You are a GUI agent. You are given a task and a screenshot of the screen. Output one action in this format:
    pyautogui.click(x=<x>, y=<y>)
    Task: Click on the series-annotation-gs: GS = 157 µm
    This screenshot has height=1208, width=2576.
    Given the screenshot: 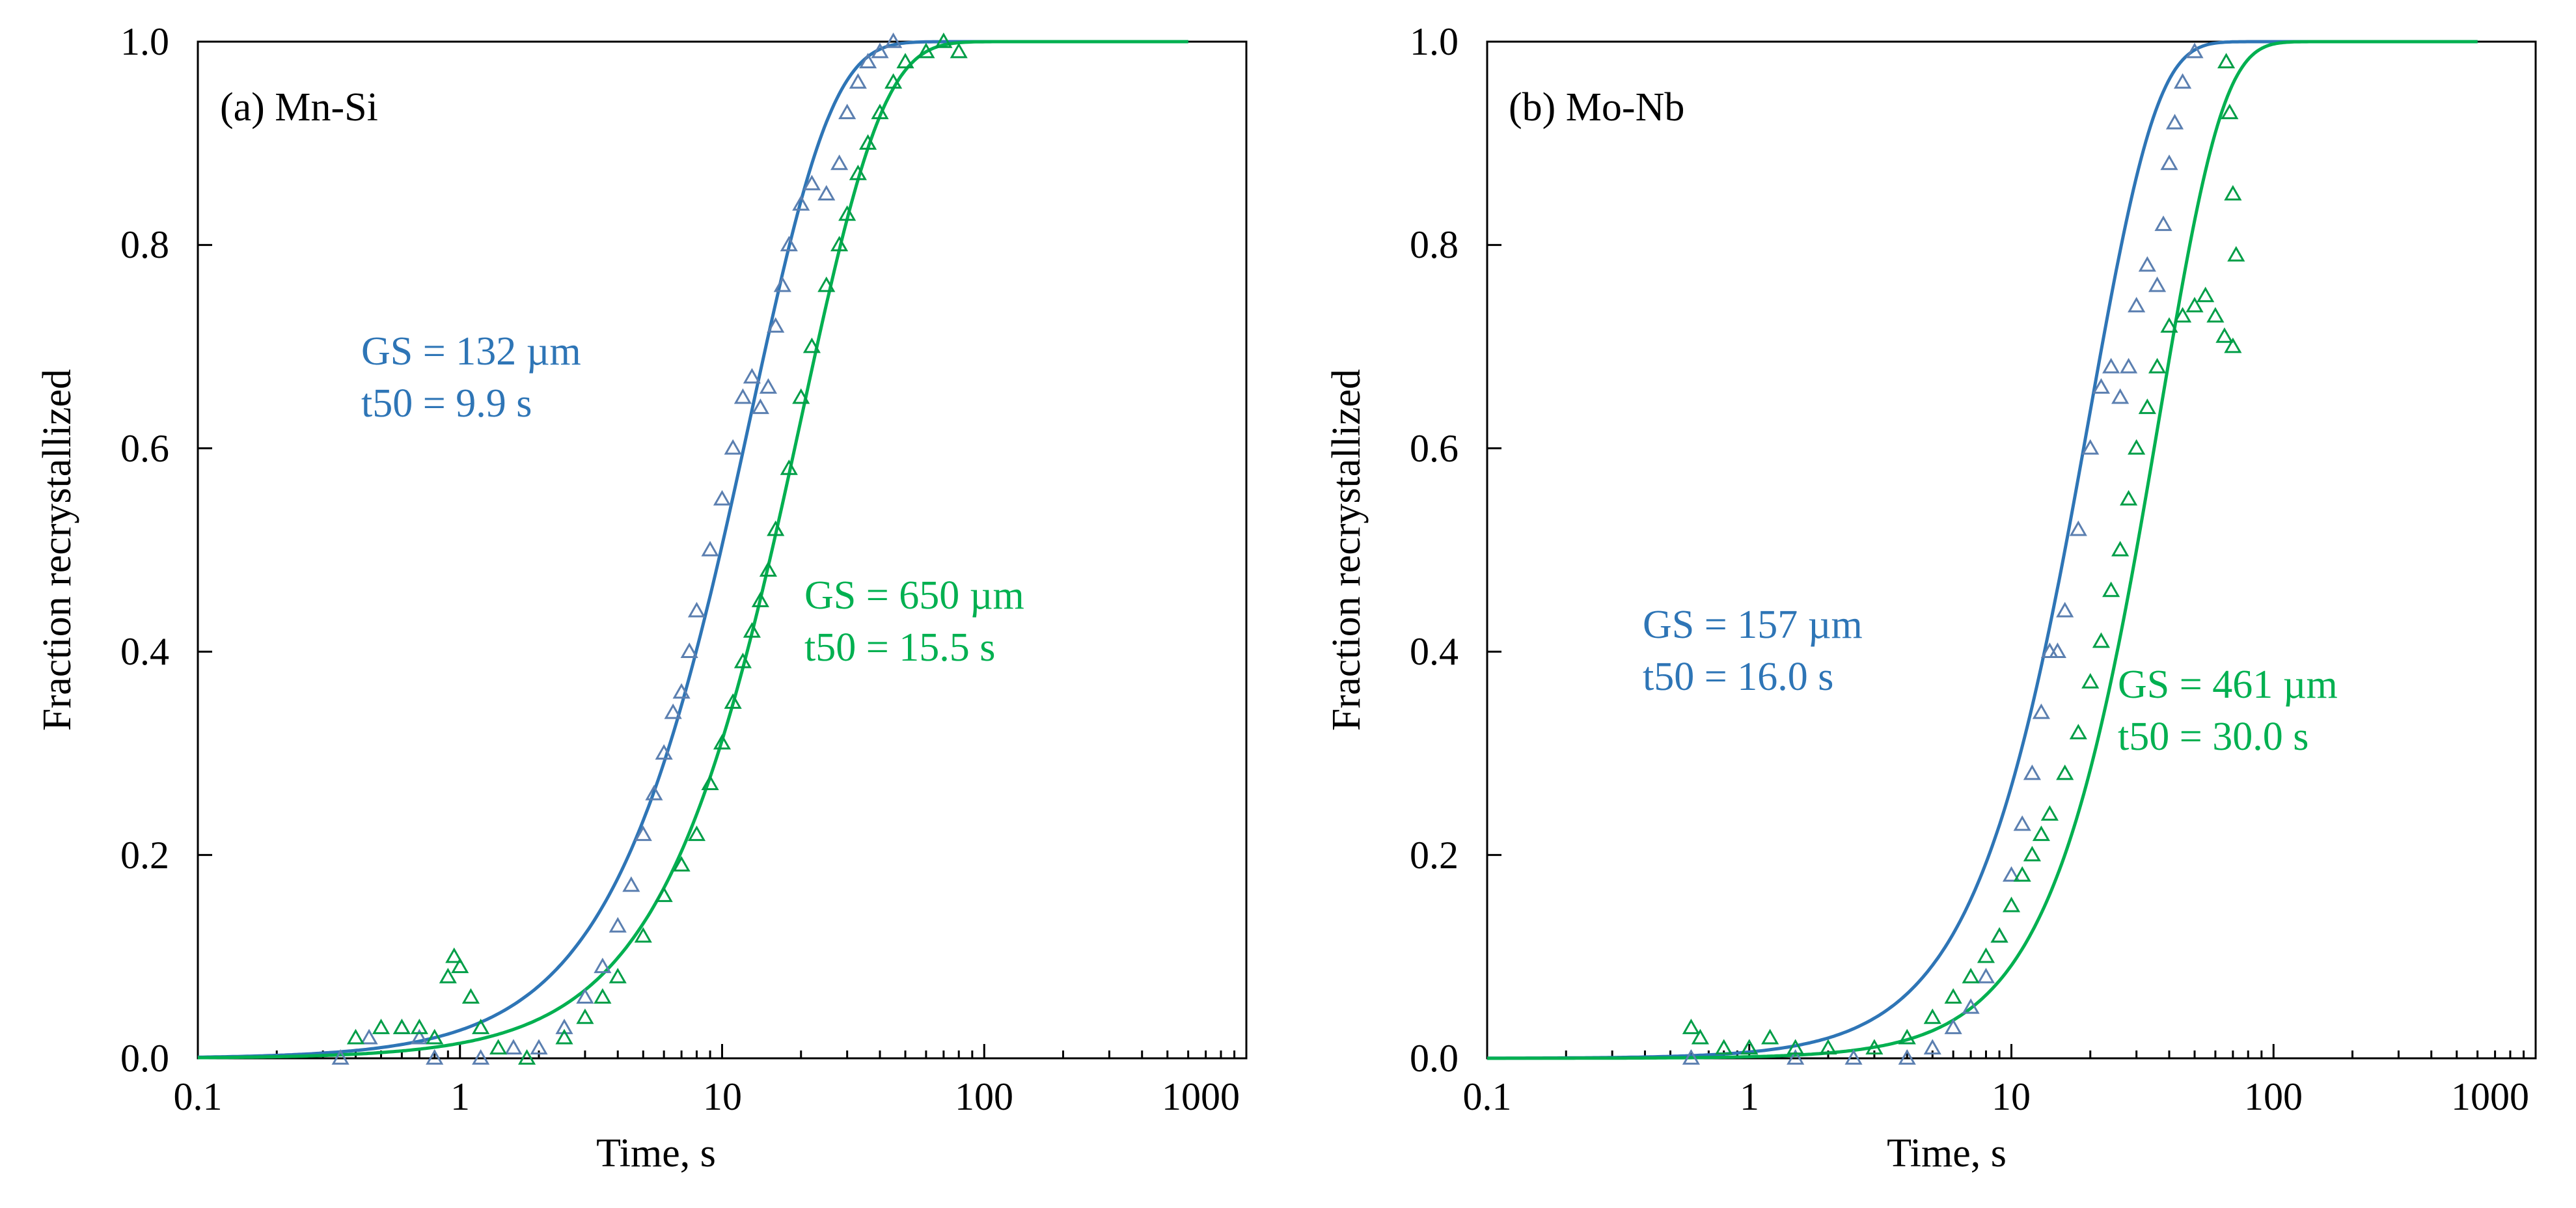 What is the action you would take?
    pyautogui.click(x=1753, y=625)
    